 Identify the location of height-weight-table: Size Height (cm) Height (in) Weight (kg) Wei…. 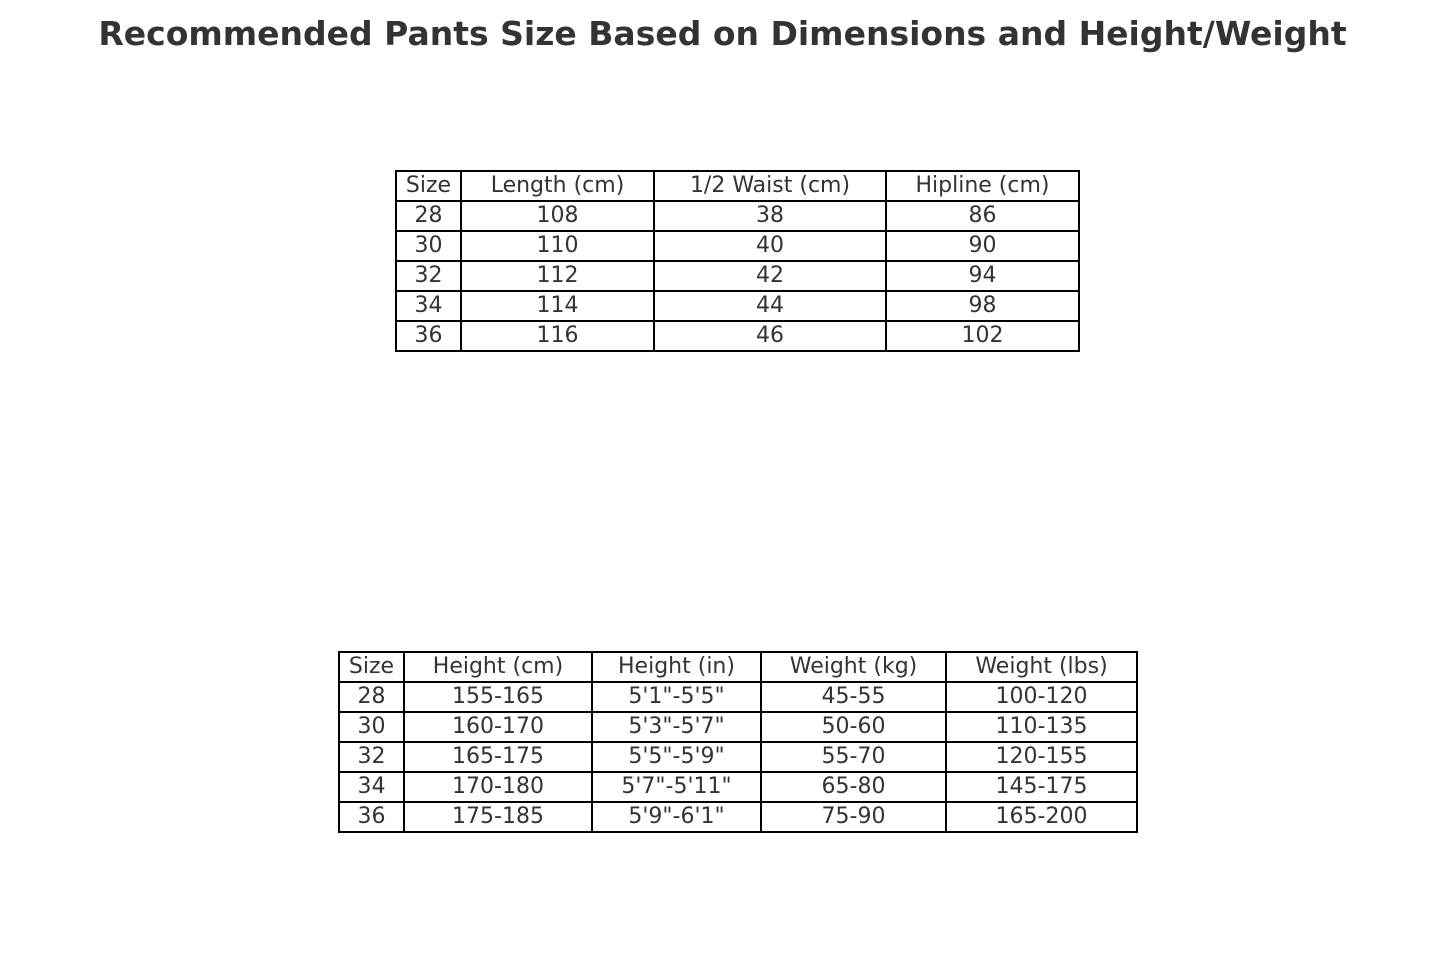
(738, 742).